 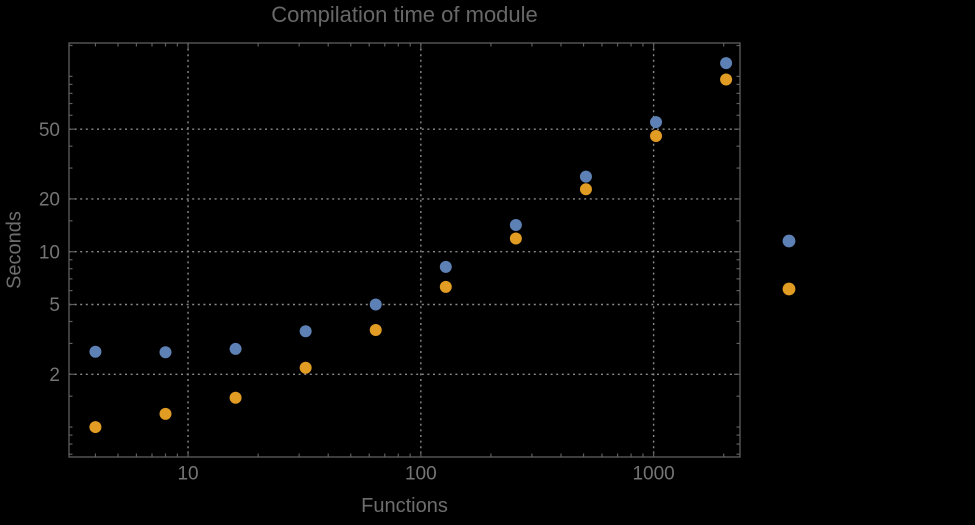 What do you see at coordinates (404, 506) in the screenshot?
I see `x-axis-label: Functions` at bounding box center [404, 506].